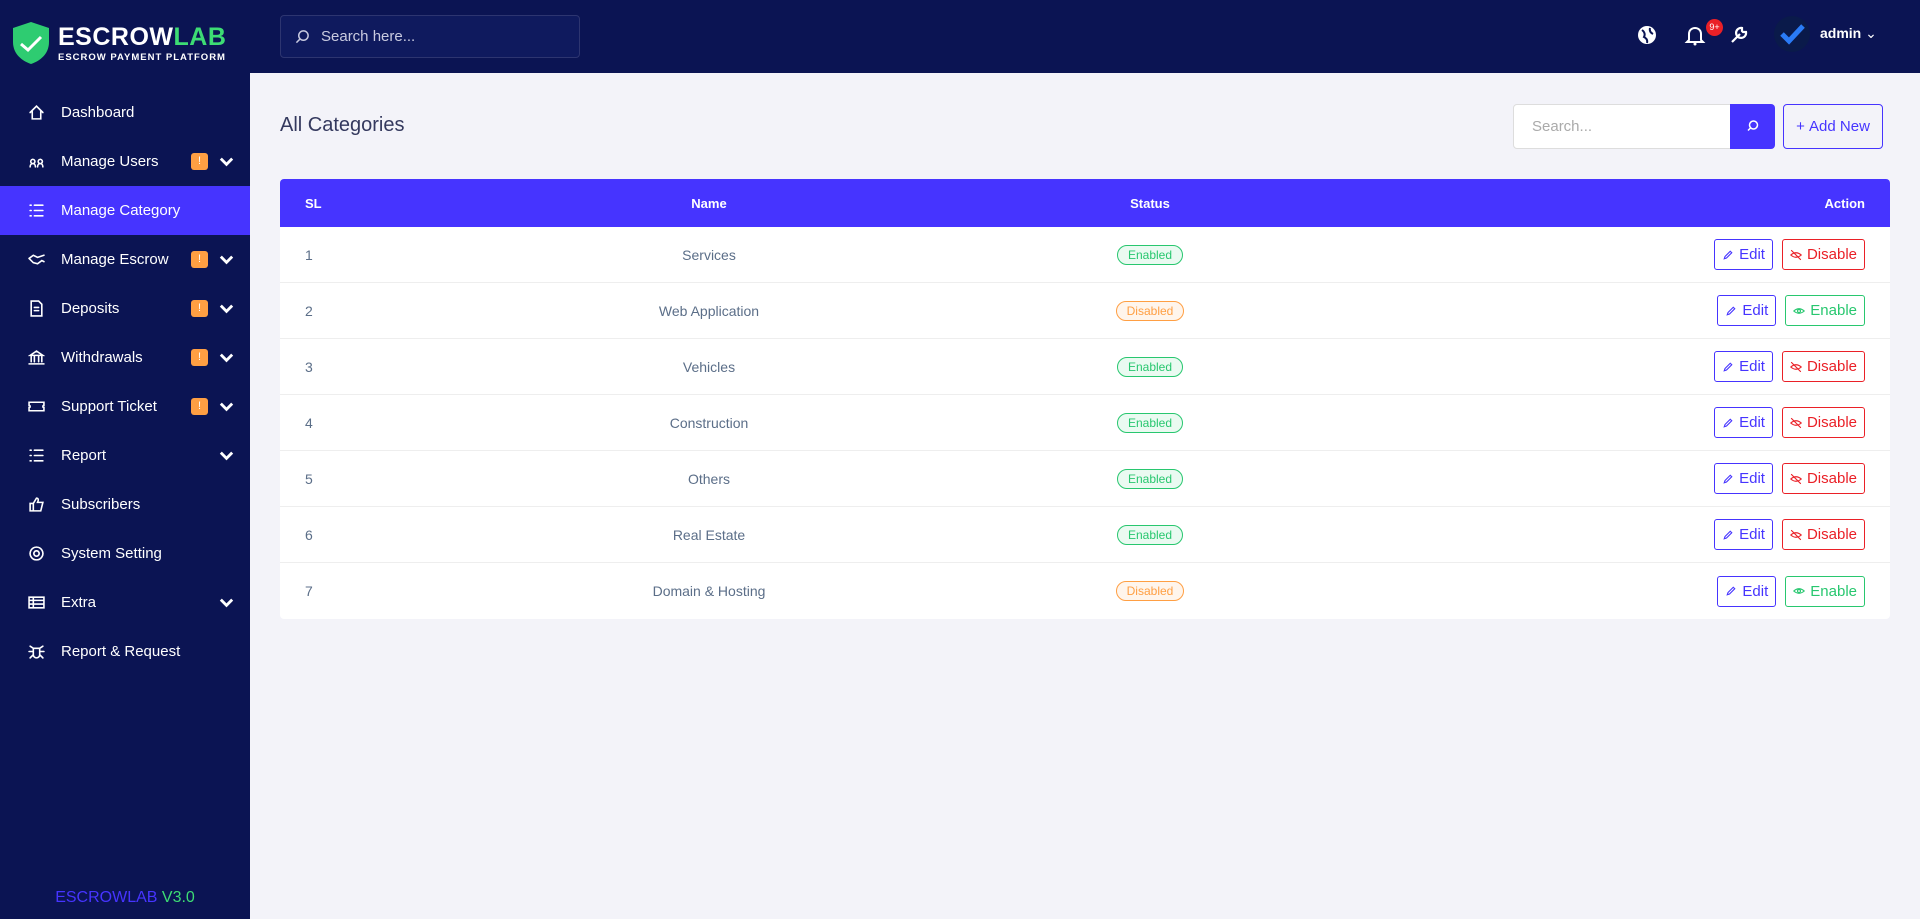  What do you see at coordinates (1792, 34) in the screenshot?
I see `avatar` at bounding box center [1792, 34].